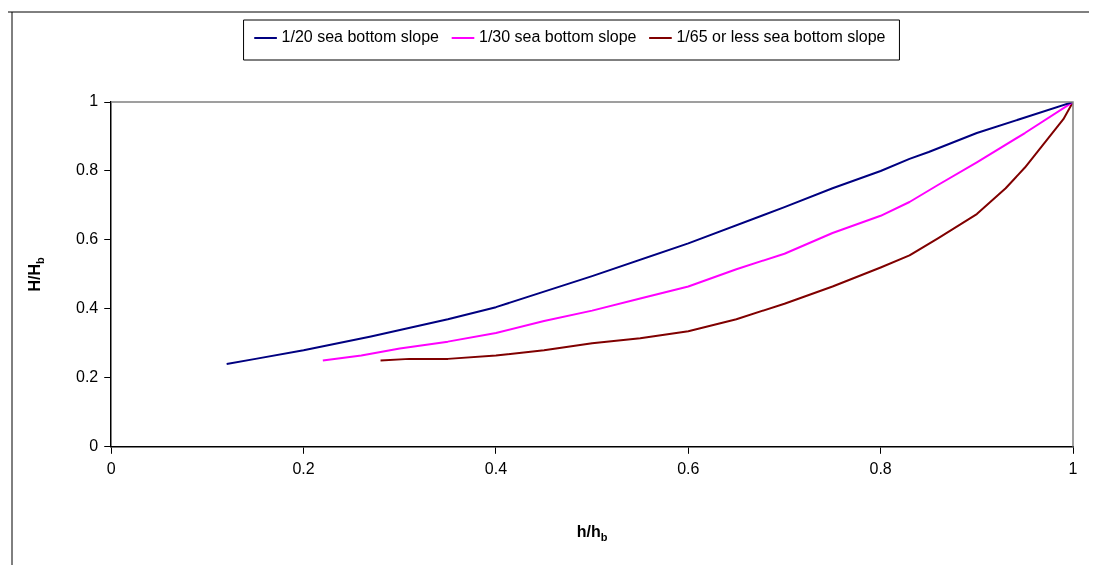 This screenshot has width=1097, height=573. I want to click on y-tick-label: 0.6, so click(87, 239).